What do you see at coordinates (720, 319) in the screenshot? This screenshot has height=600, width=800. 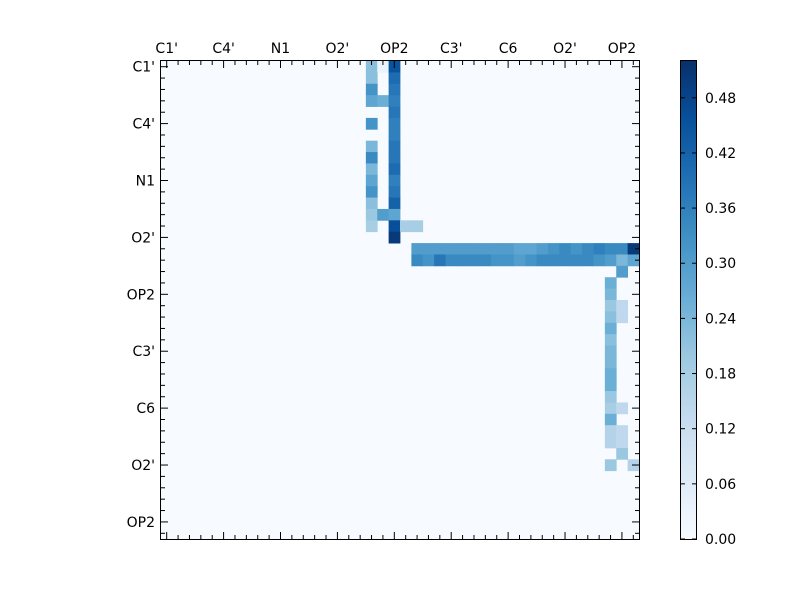 I see `colorbar-tick-label: 0.24` at bounding box center [720, 319].